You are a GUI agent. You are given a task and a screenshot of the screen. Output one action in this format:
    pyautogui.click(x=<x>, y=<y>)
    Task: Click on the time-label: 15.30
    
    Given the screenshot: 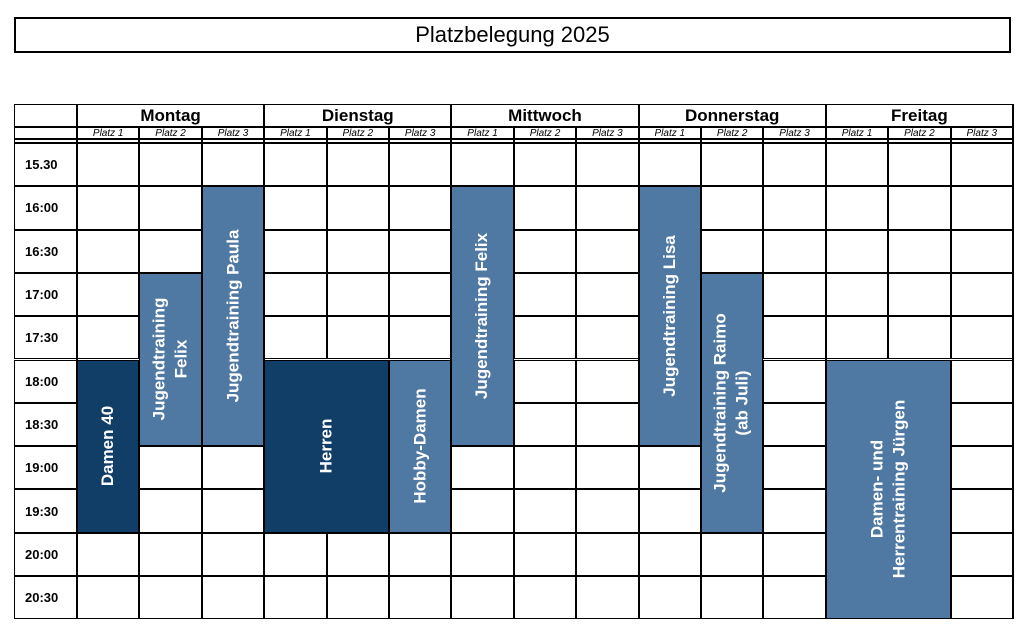 What is the action you would take?
    pyautogui.click(x=45, y=165)
    